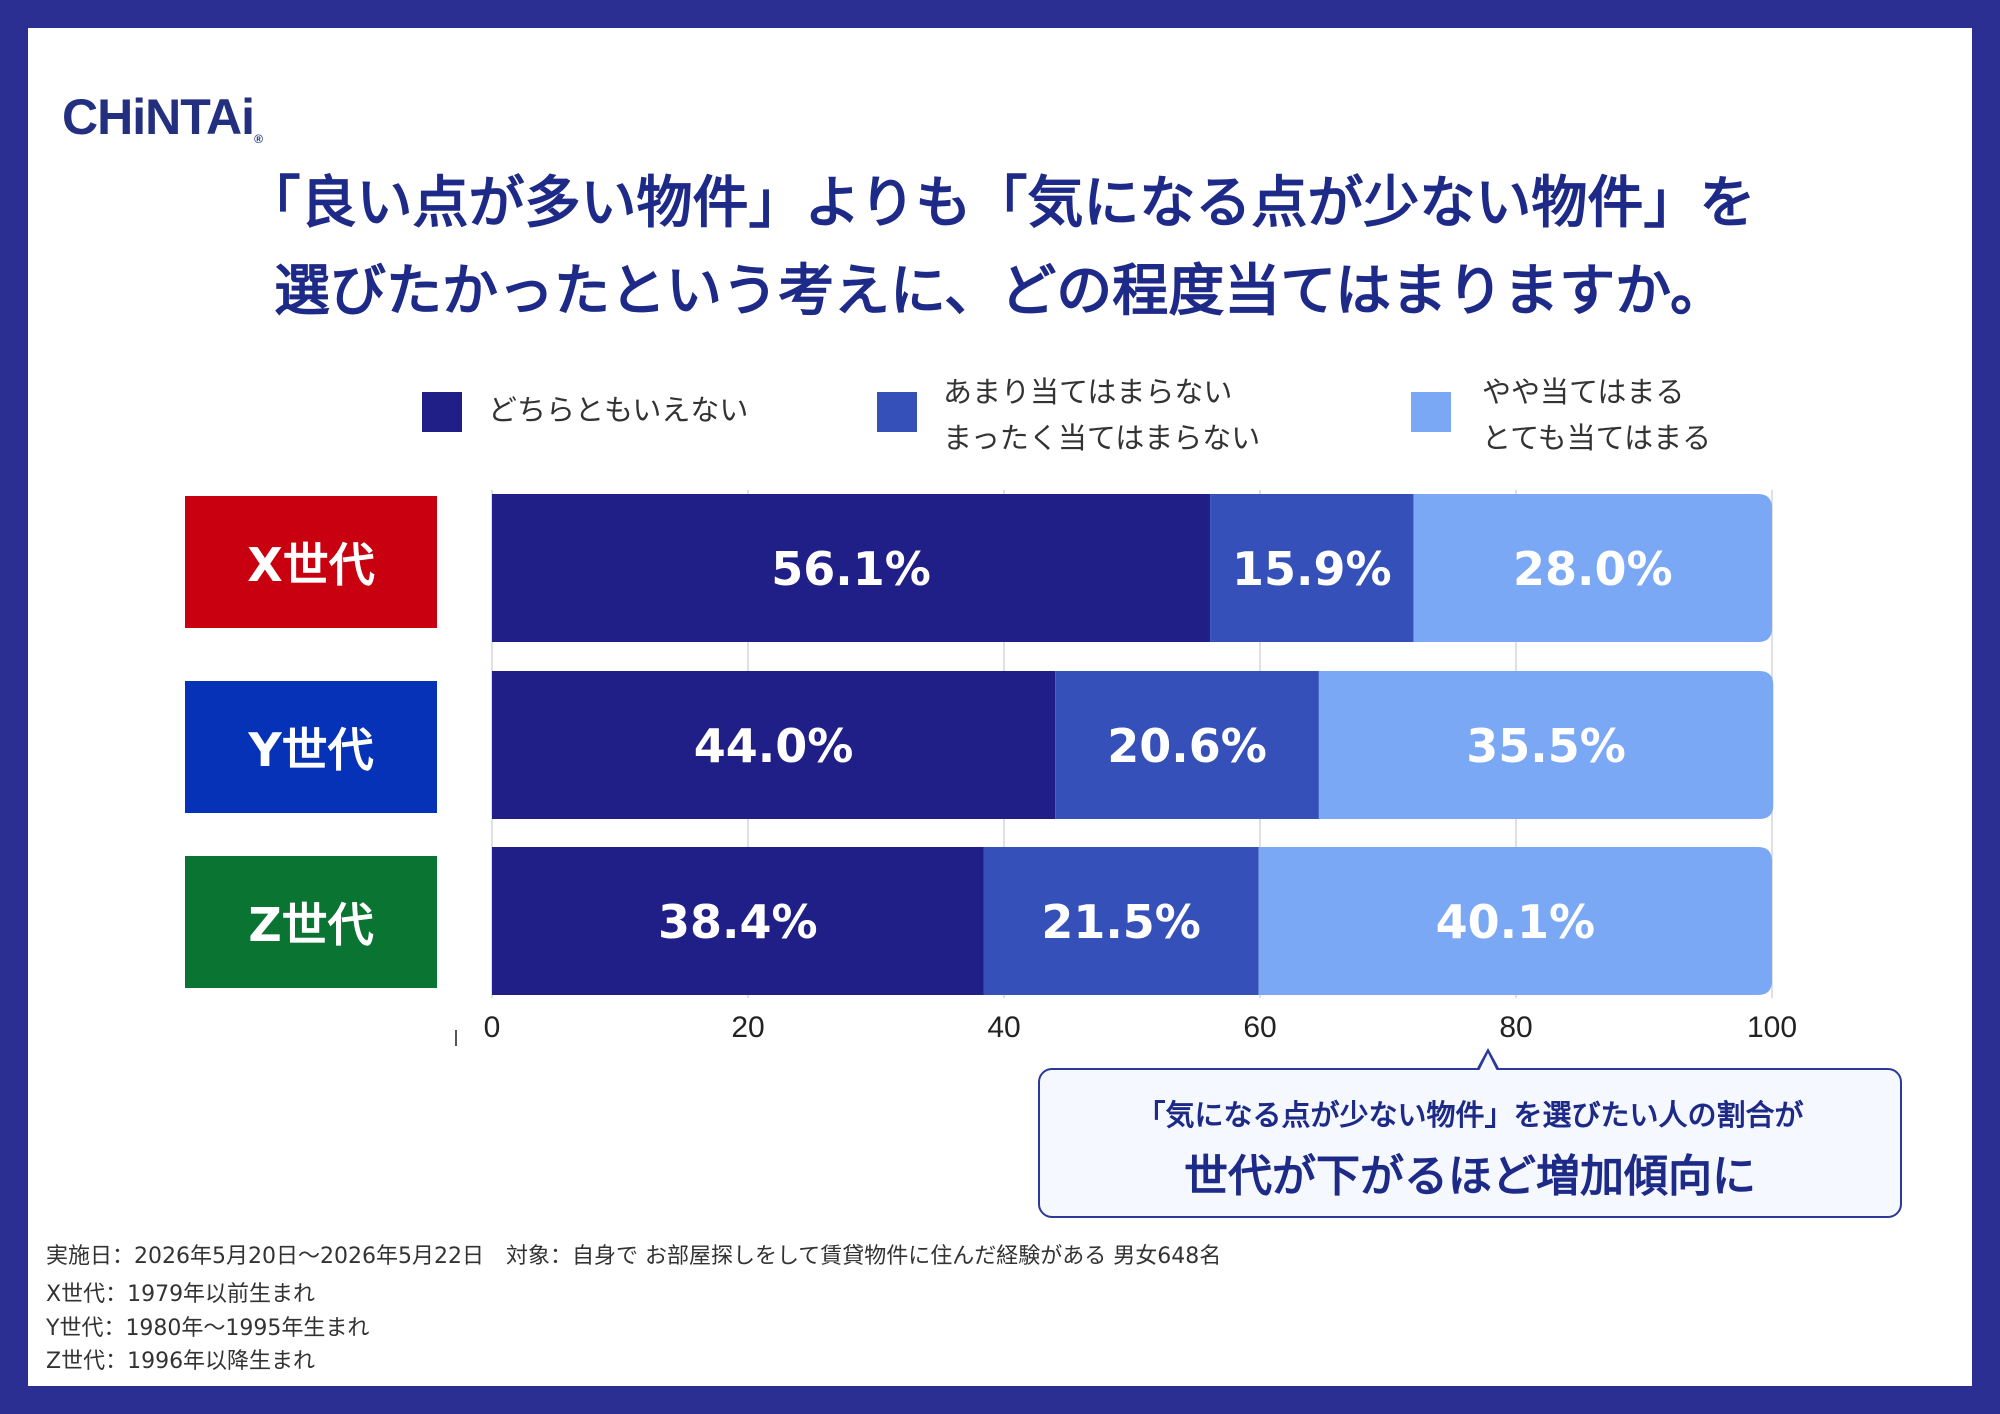 This screenshot has height=1414, width=2000. I want to click on annotation-pointer-fill, so click(1488, 1062).